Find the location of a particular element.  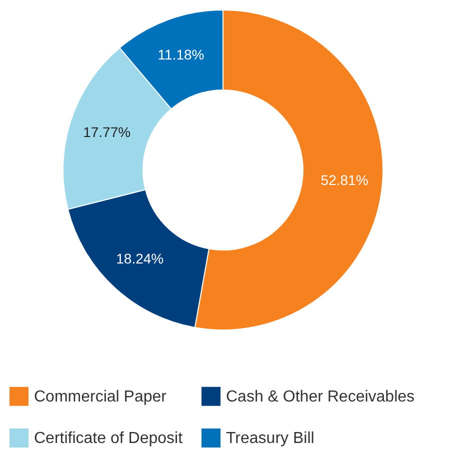

legend-label: Treasury Bill is located at coordinates (270, 438).